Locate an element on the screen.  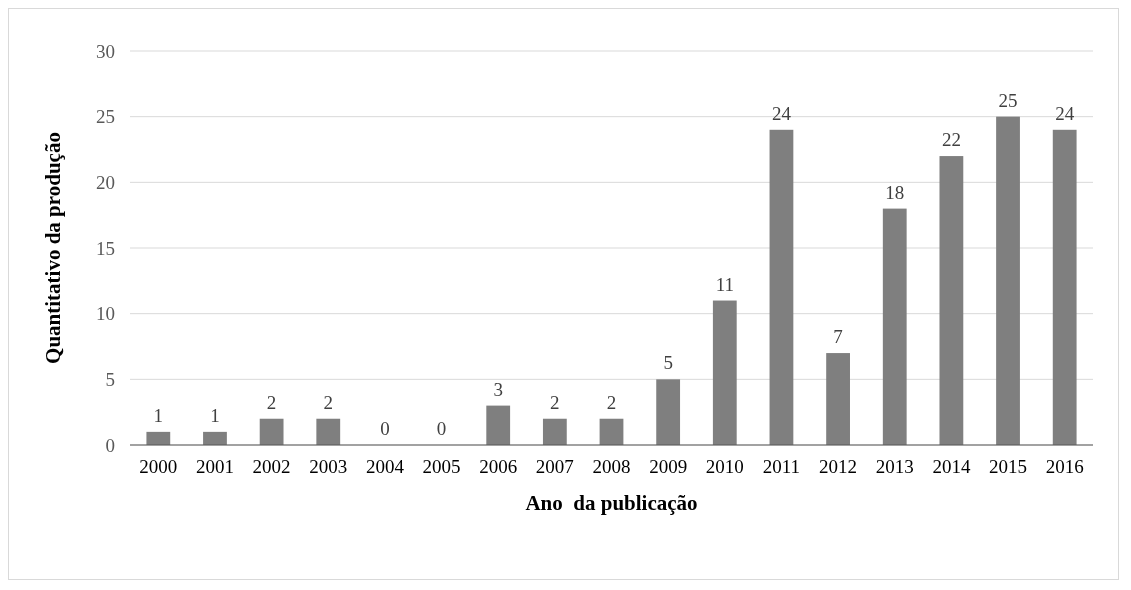
x-tick-label: 2009 is located at coordinates (668, 466).